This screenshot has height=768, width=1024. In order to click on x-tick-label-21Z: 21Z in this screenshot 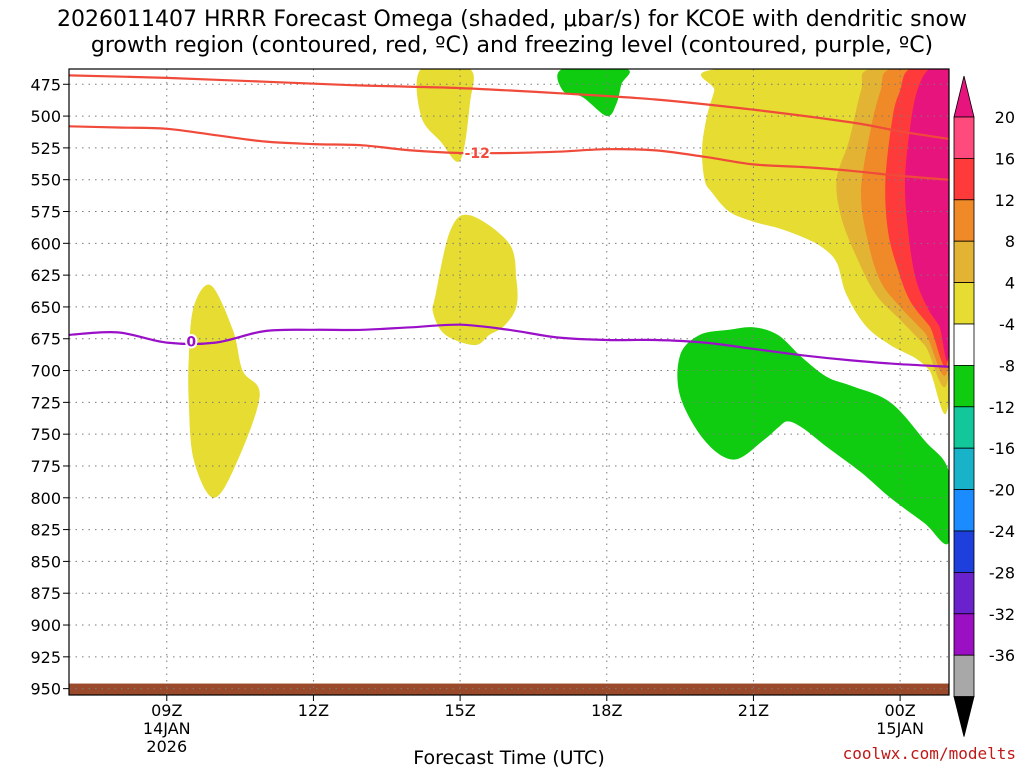, I will do `click(753, 710)`.